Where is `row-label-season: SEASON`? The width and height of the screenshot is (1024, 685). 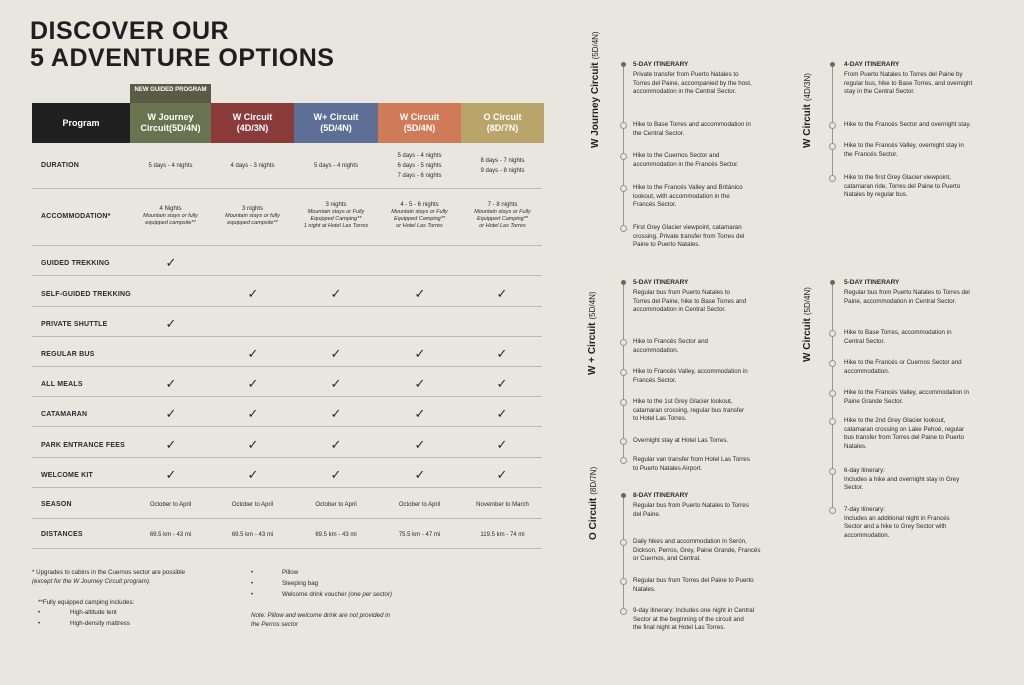 row-label-season: SEASON is located at coordinates (56, 504).